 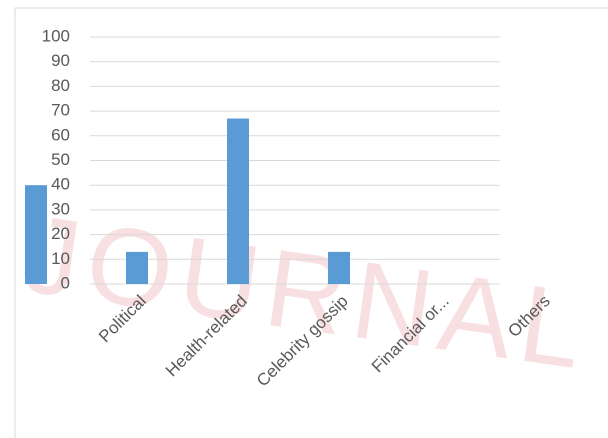 What do you see at coordinates (60, 134) in the screenshot?
I see `y-tick-label: 60` at bounding box center [60, 134].